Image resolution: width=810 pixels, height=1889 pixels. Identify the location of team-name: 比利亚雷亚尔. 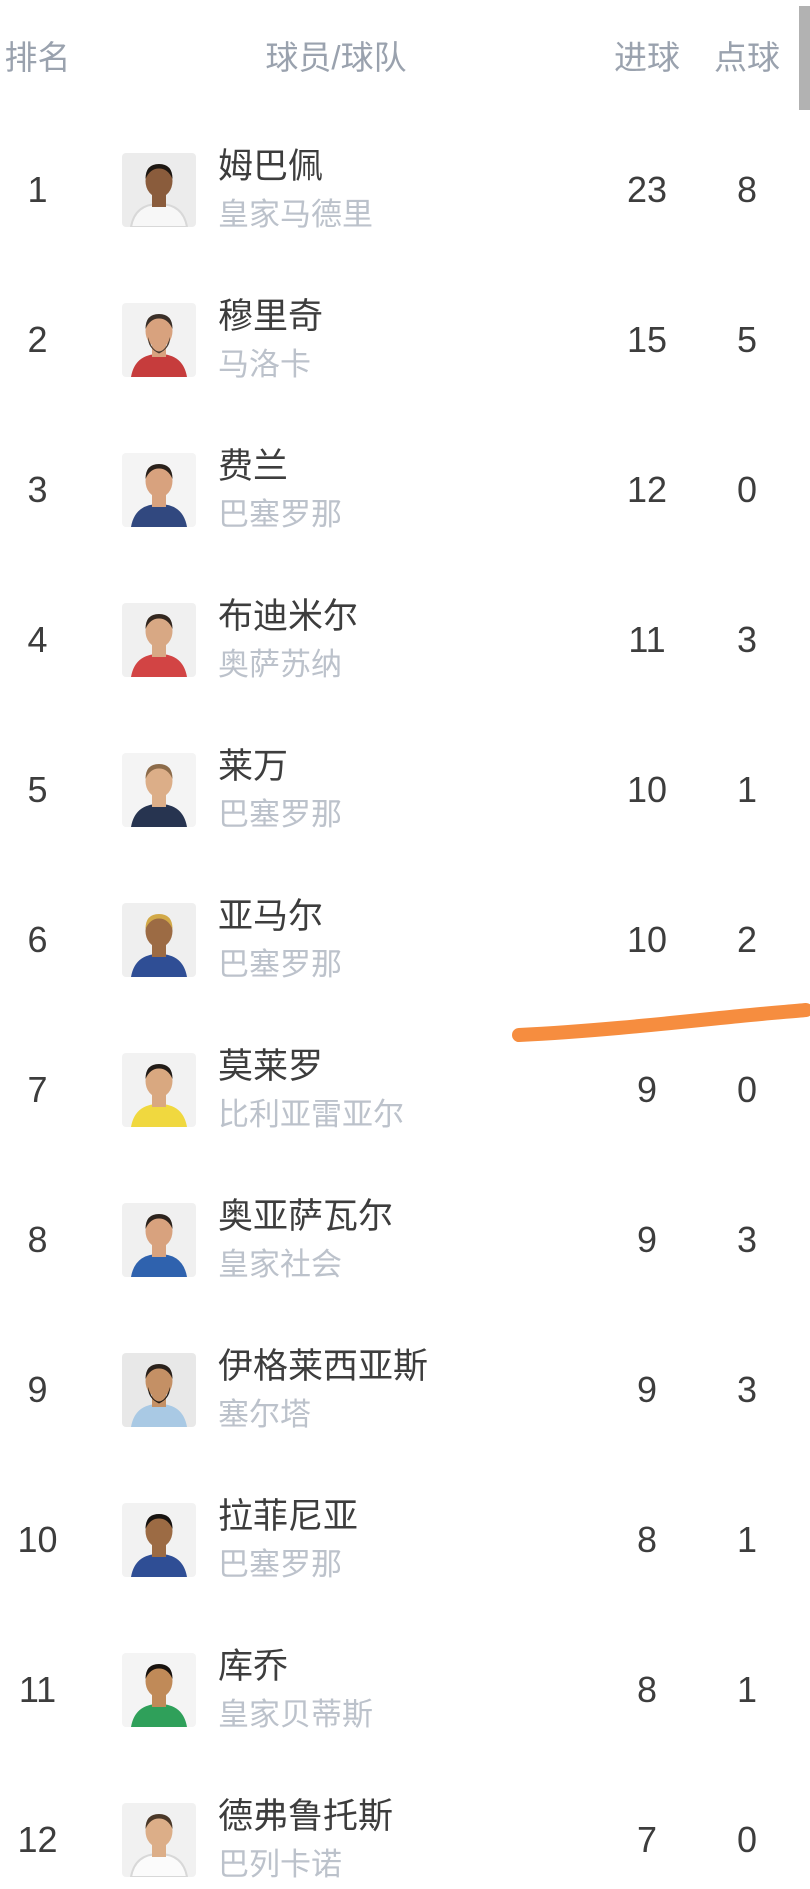
(311, 1114).